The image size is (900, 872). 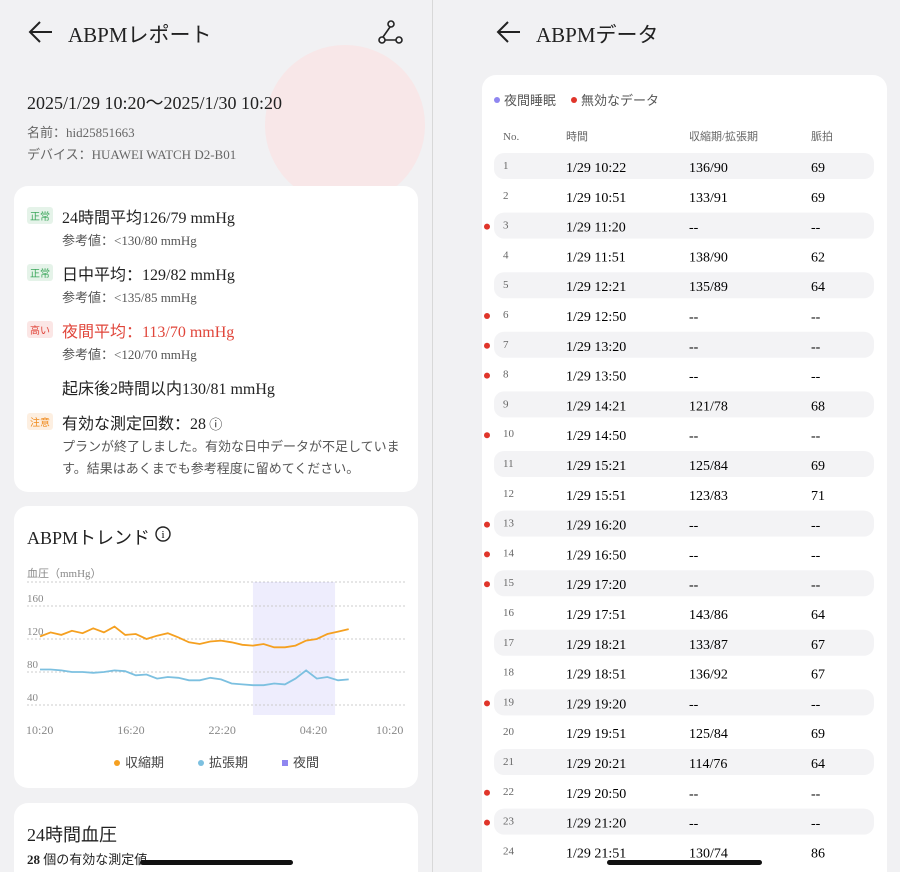 I want to click on row-no: 8, so click(x=506, y=375).